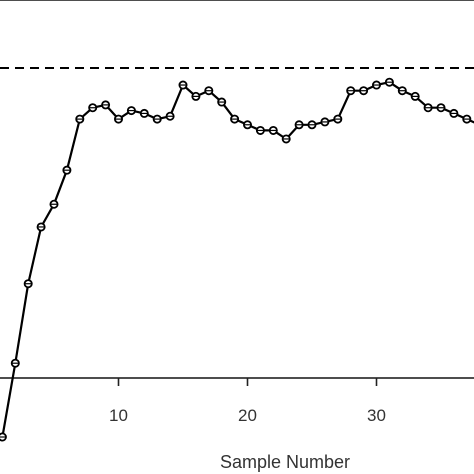 This screenshot has width=474, height=474. I want to click on x-tick-label: 20, so click(247, 415).